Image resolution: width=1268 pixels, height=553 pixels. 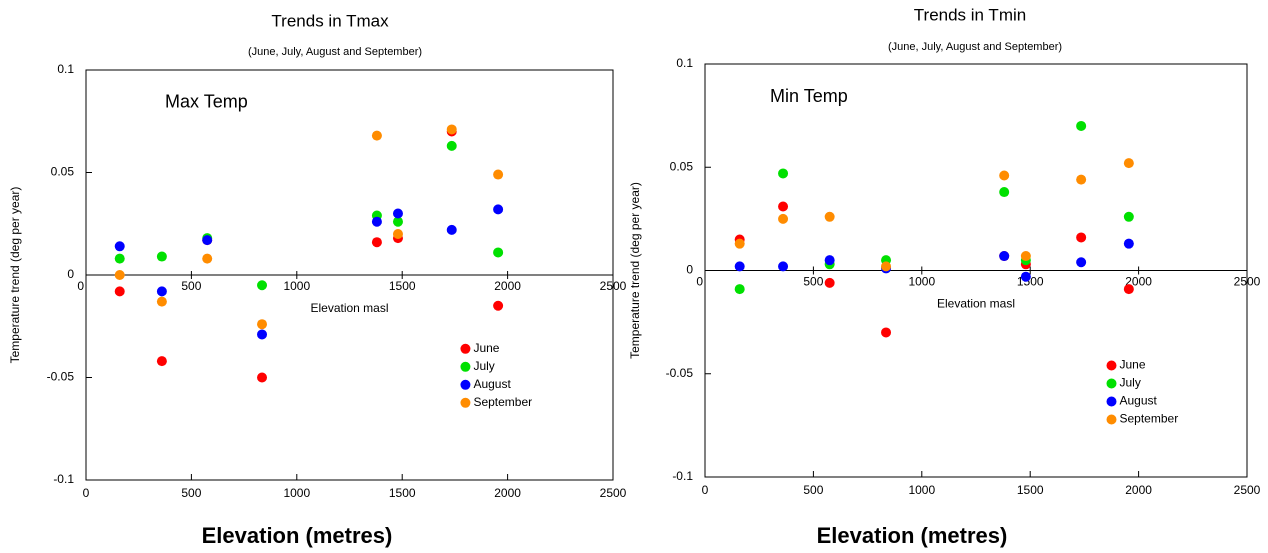 I want to click on annotation: Max Temp, so click(x=206, y=102).